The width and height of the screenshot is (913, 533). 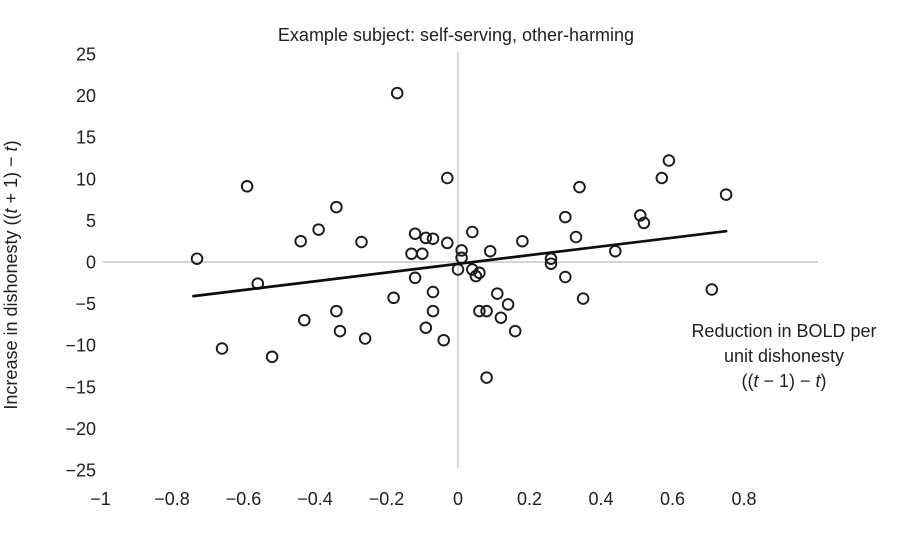 I want to click on y-tick-label: 15, so click(x=86, y=138).